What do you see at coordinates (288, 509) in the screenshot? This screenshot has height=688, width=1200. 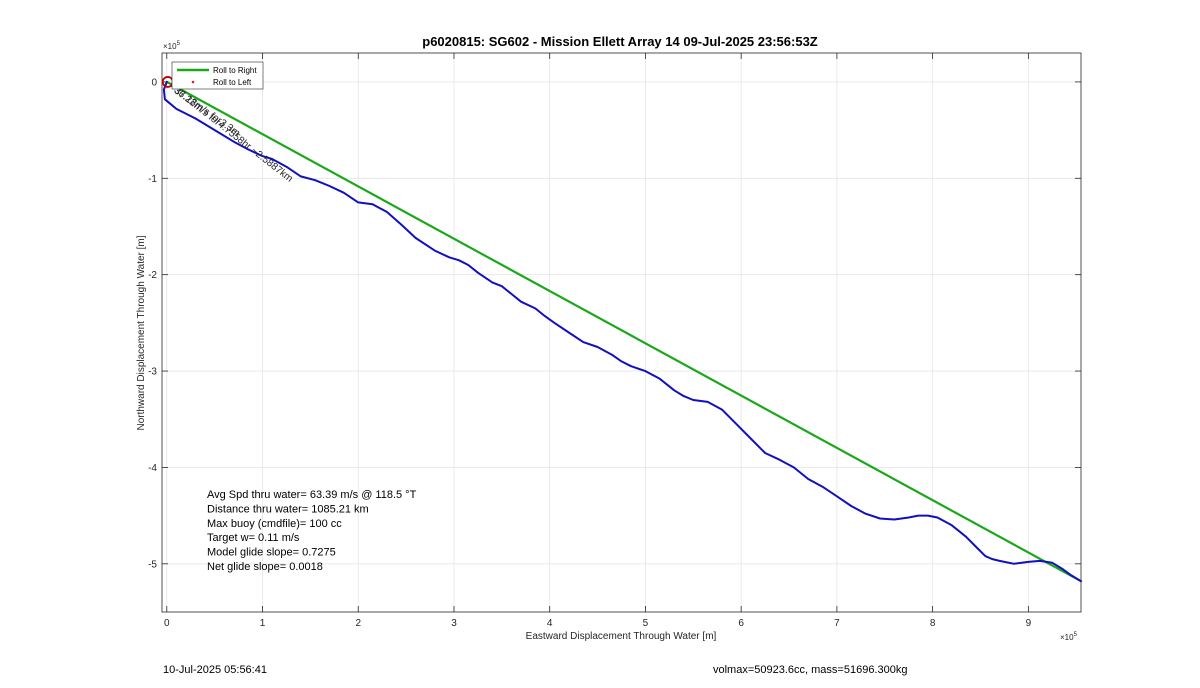 I see `stats-line: Distance thru water= 1085.21 km` at bounding box center [288, 509].